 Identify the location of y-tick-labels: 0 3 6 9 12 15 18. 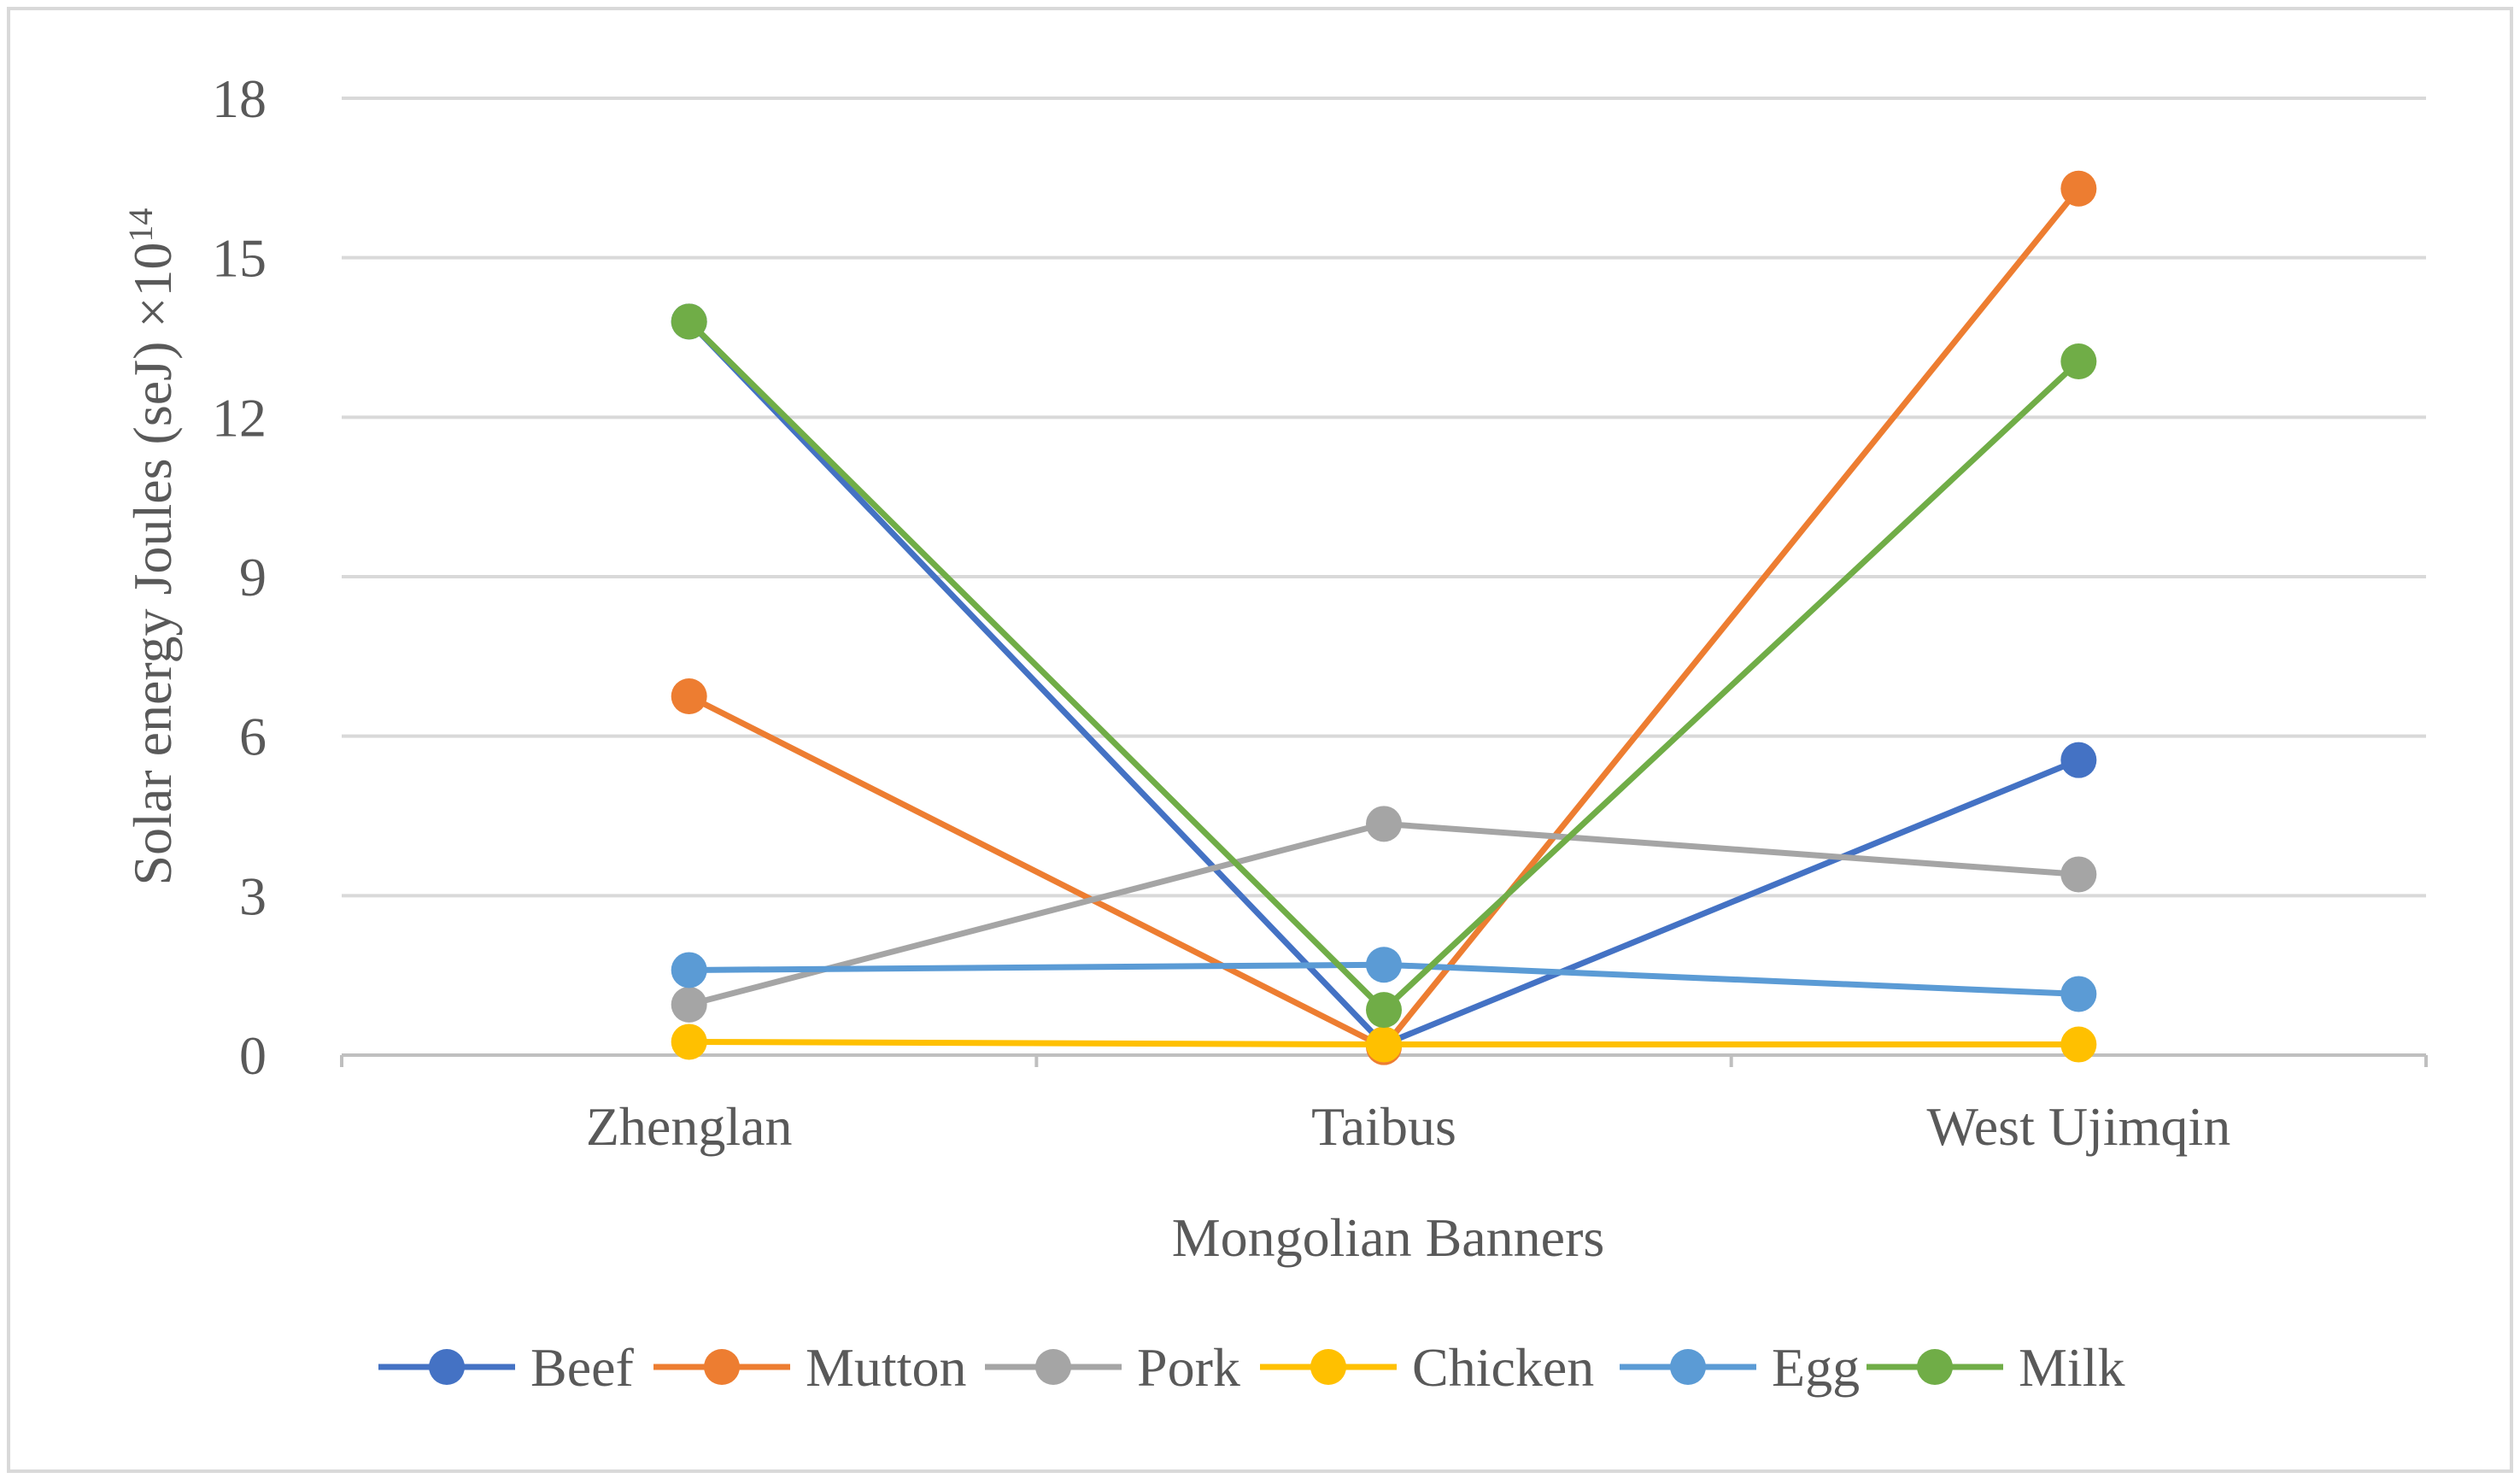
(239, 577).